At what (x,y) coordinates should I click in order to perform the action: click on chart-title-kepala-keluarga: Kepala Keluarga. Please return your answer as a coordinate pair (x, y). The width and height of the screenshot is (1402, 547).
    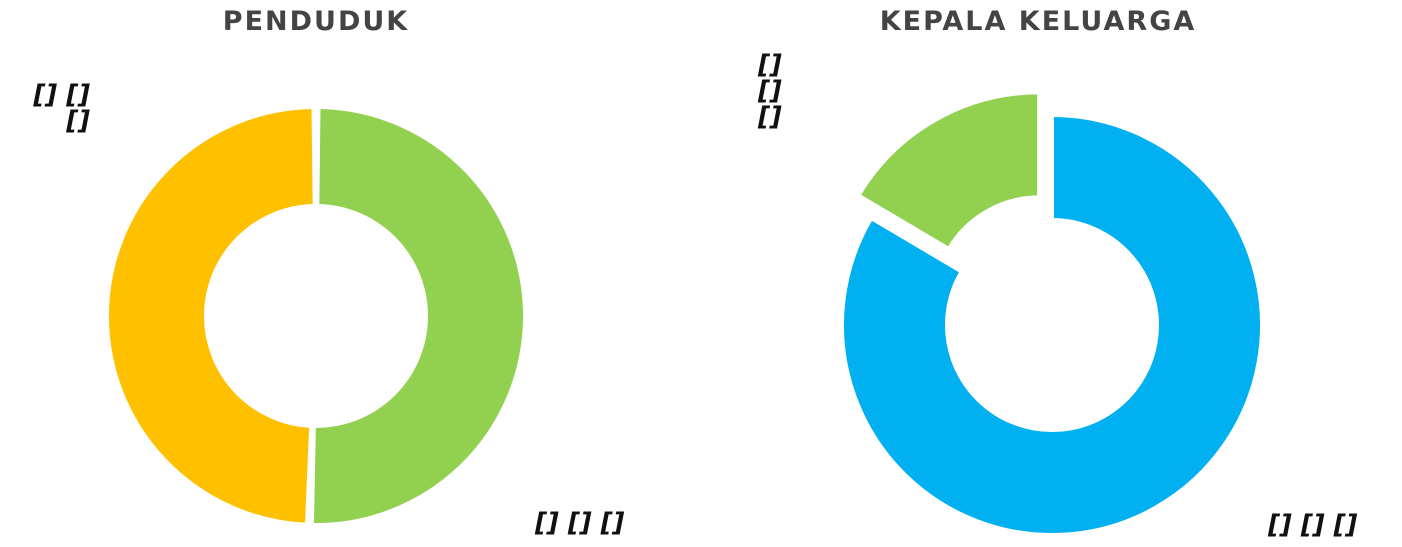
    Looking at the image, I should click on (1038, 21).